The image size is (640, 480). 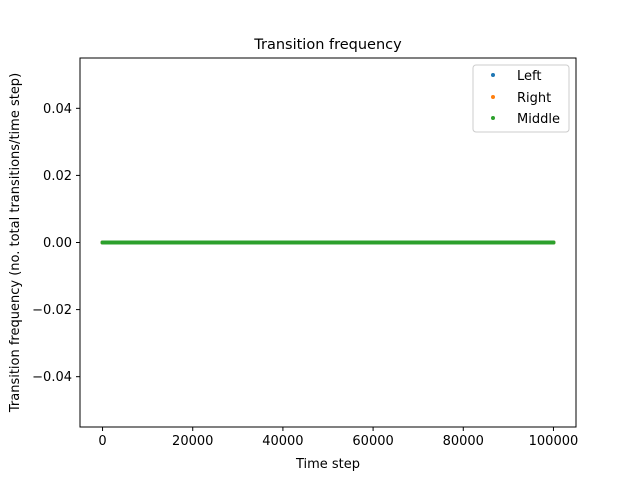 I want to click on legend-marker-left, so click(x=493, y=75).